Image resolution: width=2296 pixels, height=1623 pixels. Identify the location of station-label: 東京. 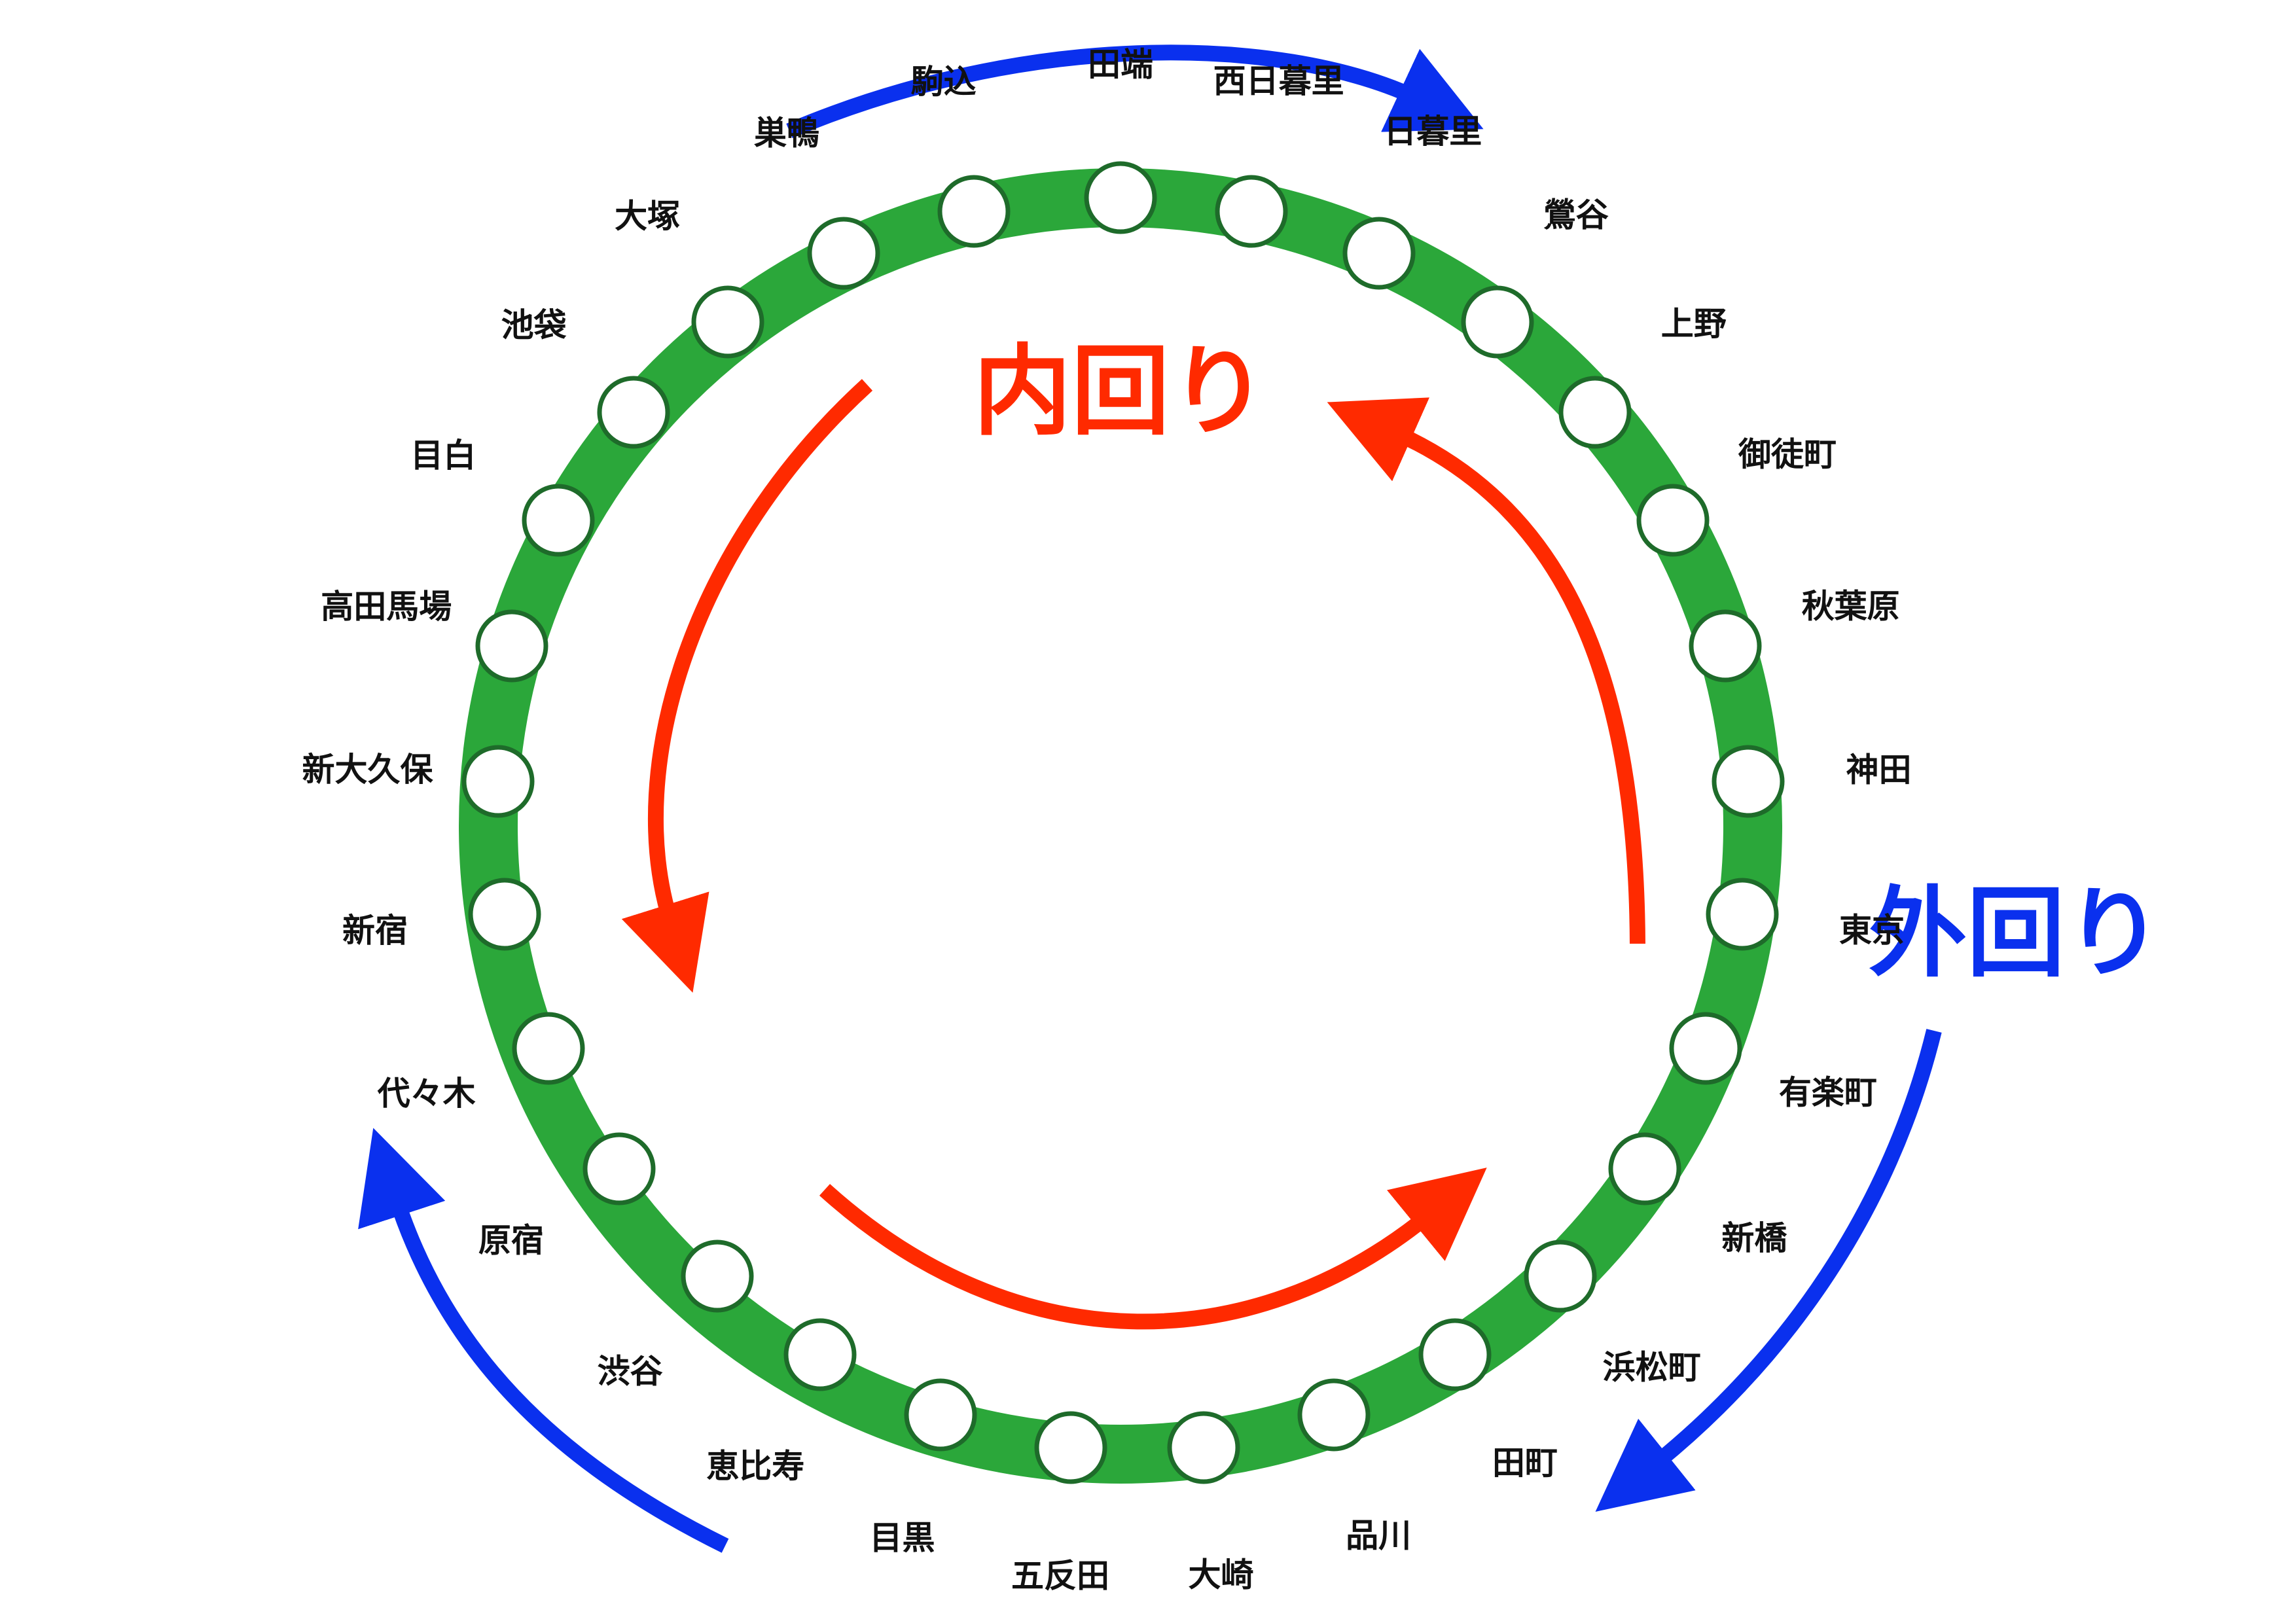
(1872, 931).